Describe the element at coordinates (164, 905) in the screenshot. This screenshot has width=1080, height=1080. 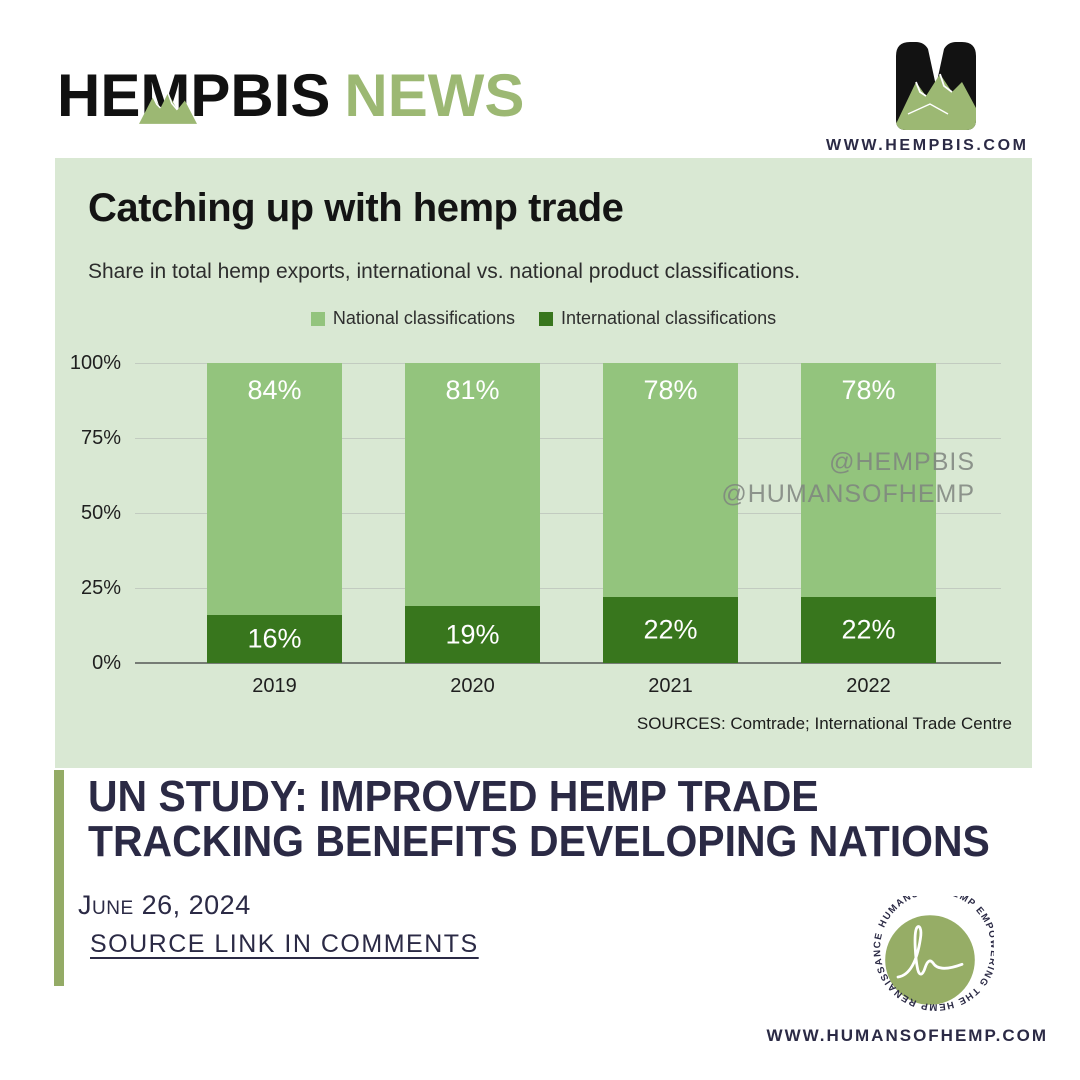
I see `article-date: June 26, 2024` at that location.